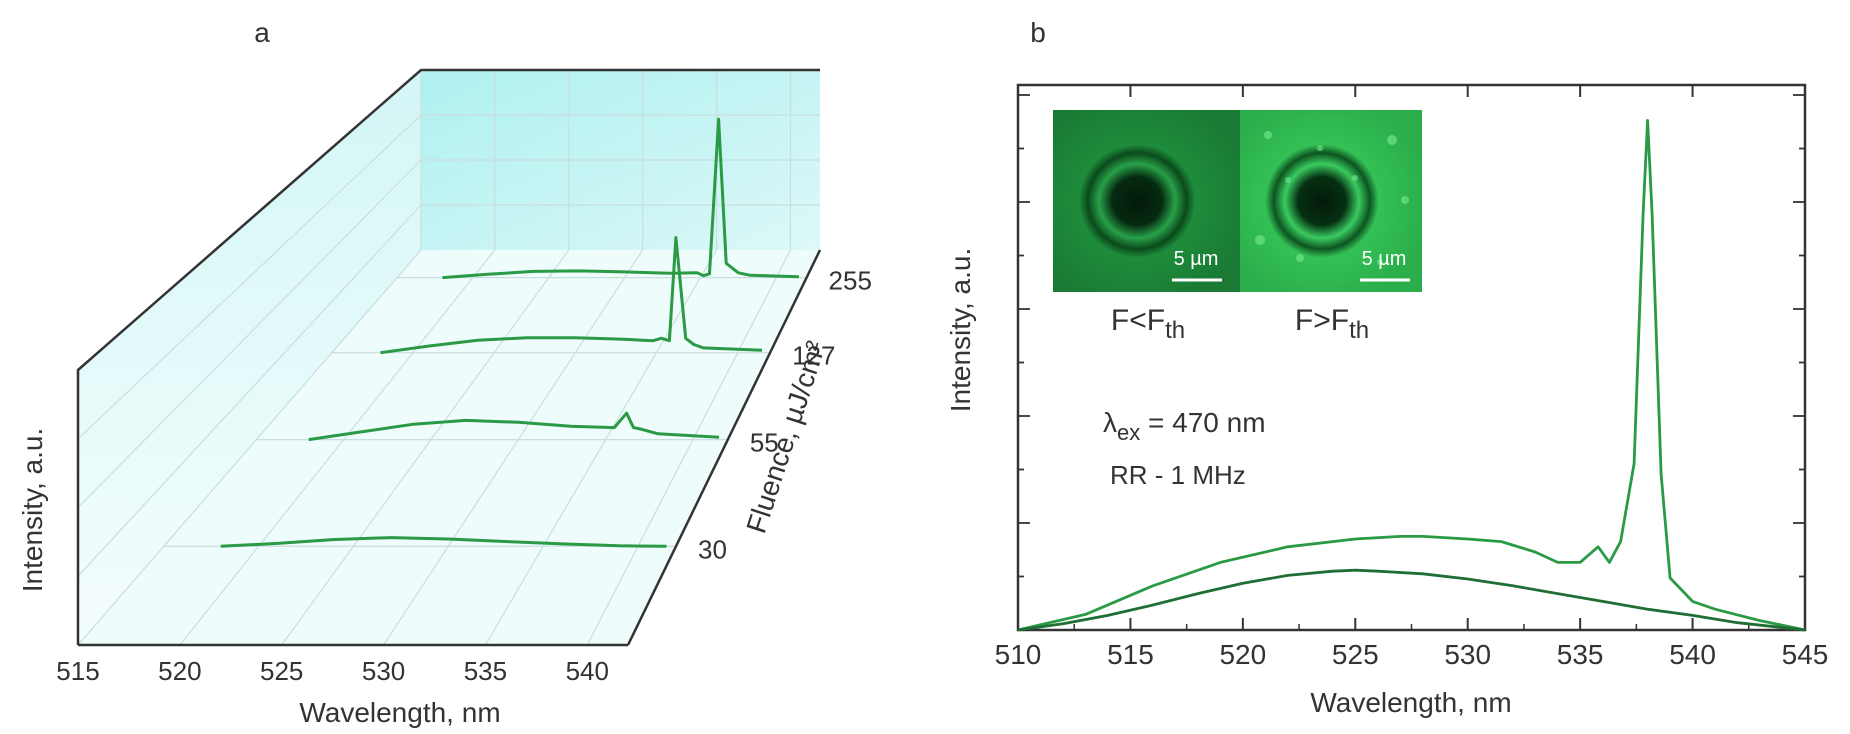 The width and height of the screenshot is (1850, 734). Describe the element at coordinates (1242, 654) in the screenshot. I see `panel-b-xtick-label: 520` at that location.